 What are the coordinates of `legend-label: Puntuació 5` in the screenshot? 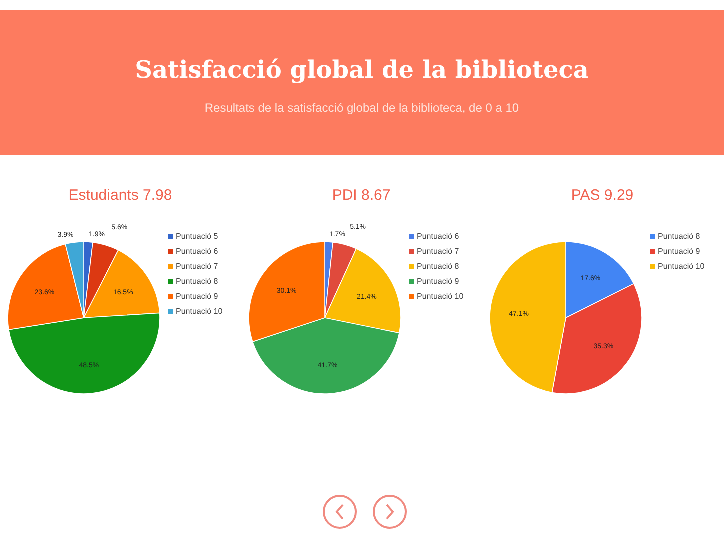 It's located at (197, 236).